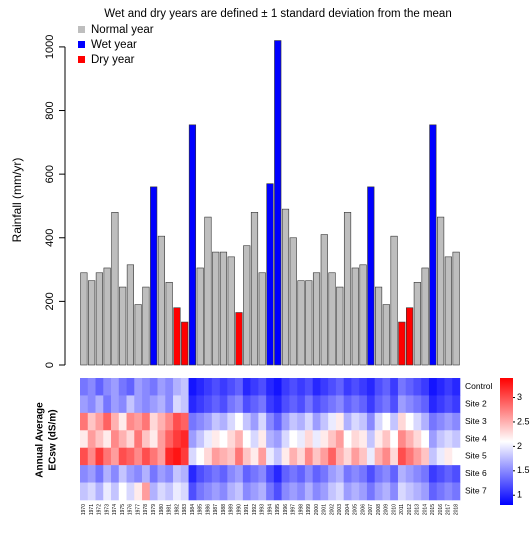  What do you see at coordinates (379, 509) in the screenshot?
I see `x-tick-label: 2008` at bounding box center [379, 509].